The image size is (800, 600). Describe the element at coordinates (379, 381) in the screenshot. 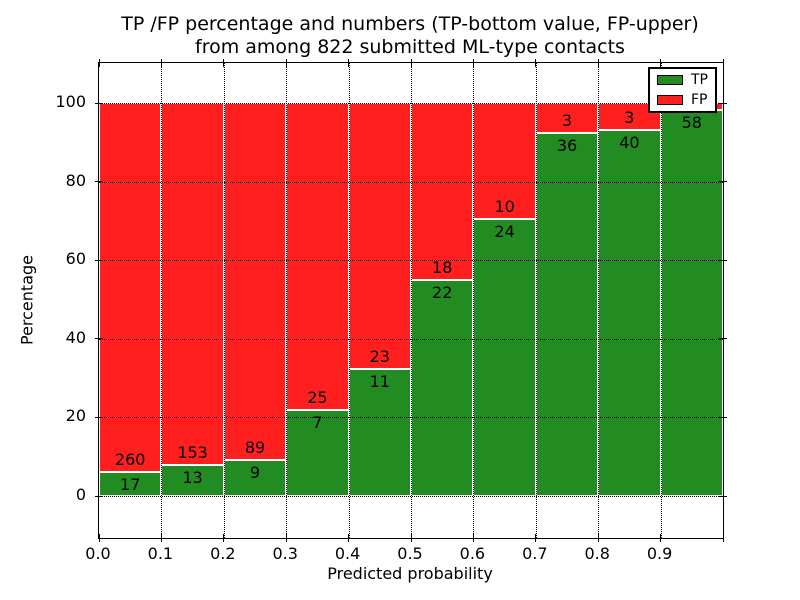

I see `bar-label-tp: 11` at that location.